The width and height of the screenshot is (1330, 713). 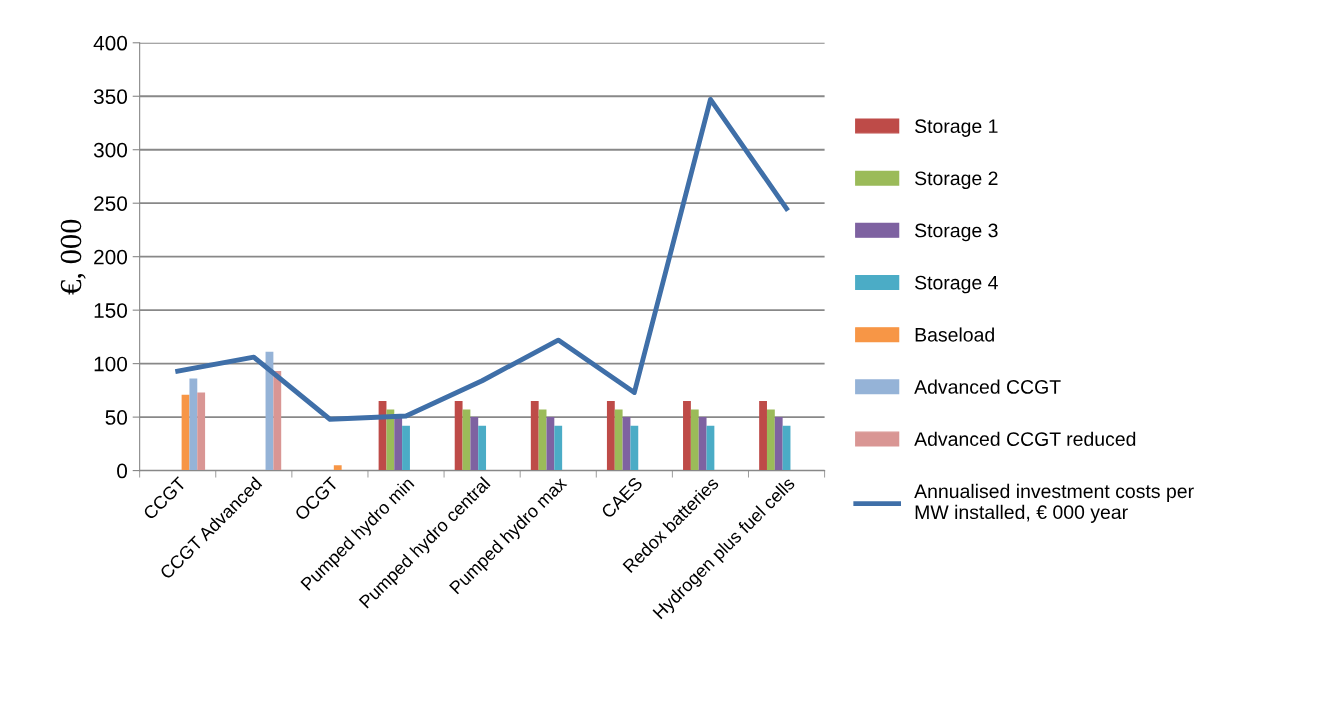 What do you see at coordinates (111, 203) in the screenshot?
I see `y-tick-label: 250` at bounding box center [111, 203].